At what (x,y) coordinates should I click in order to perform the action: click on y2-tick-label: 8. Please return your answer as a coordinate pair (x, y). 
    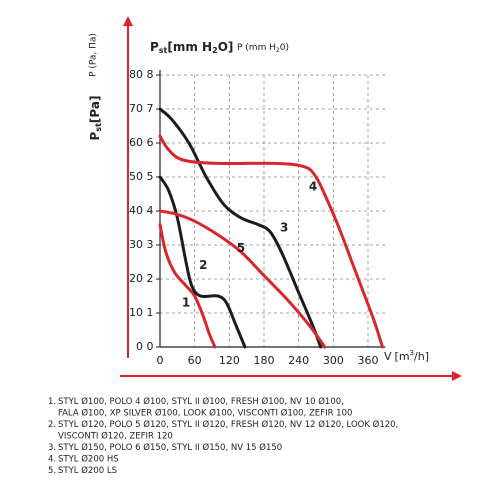
    Looking at the image, I should click on (150, 74).